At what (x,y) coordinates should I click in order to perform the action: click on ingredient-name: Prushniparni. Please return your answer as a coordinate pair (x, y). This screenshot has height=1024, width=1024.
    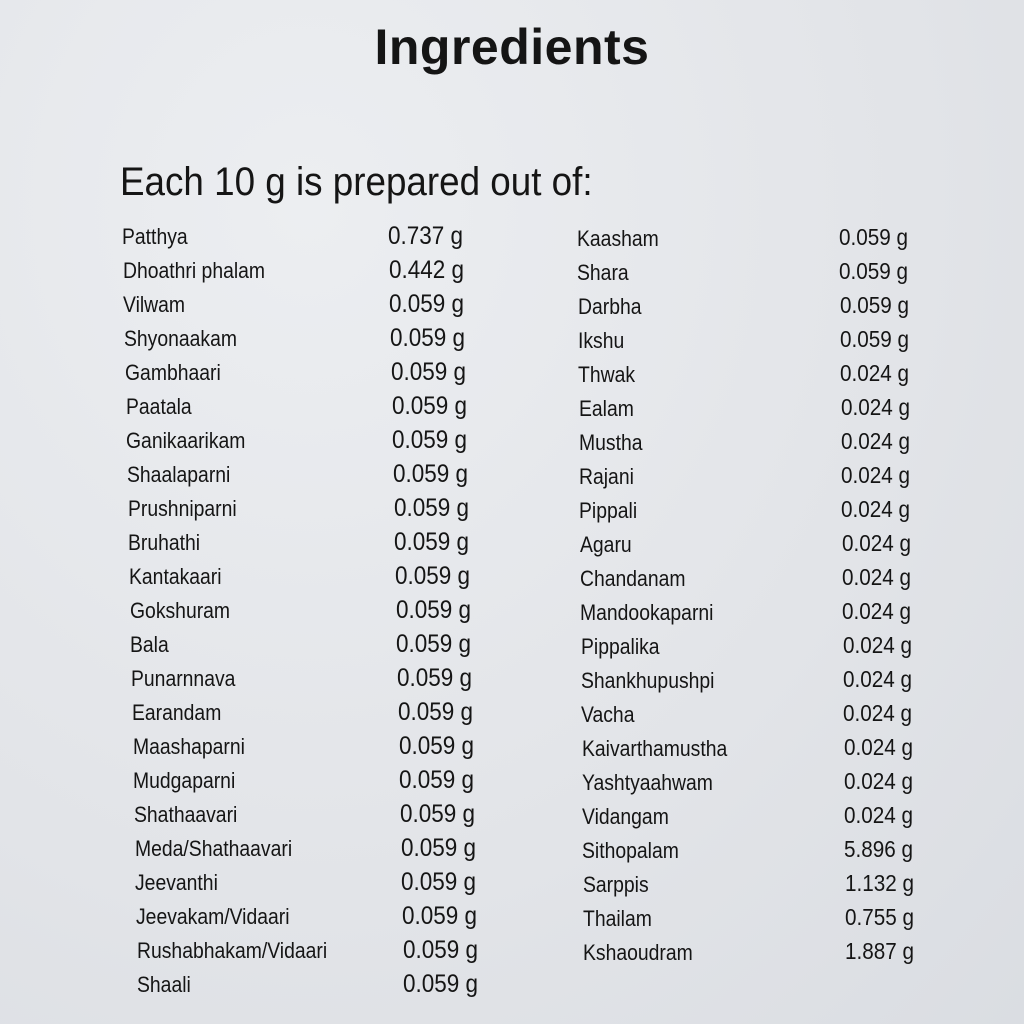
    Looking at the image, I should click on (182, 508).